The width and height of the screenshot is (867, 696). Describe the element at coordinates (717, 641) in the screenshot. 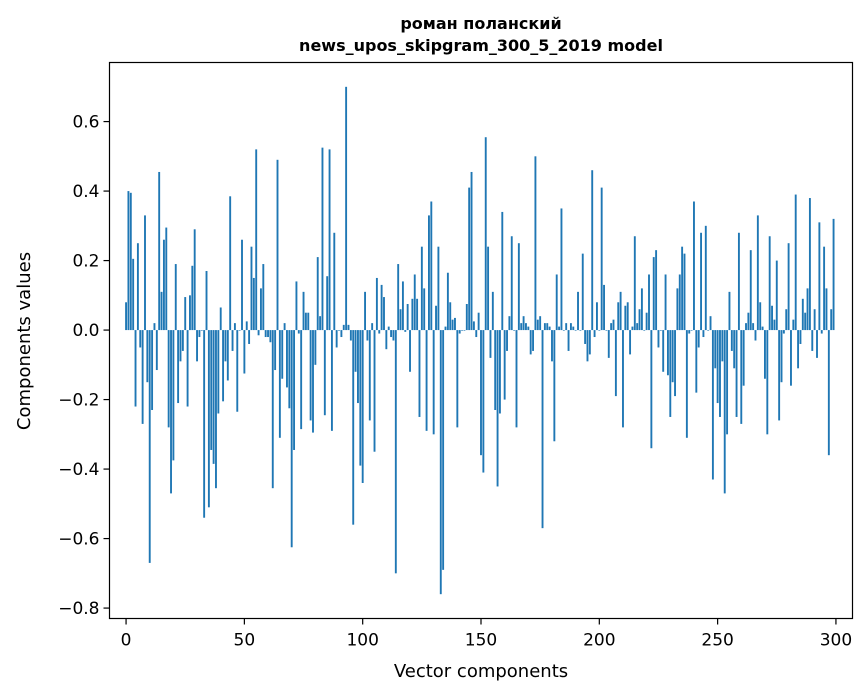

I see `x-tick-label: 250` at that location.